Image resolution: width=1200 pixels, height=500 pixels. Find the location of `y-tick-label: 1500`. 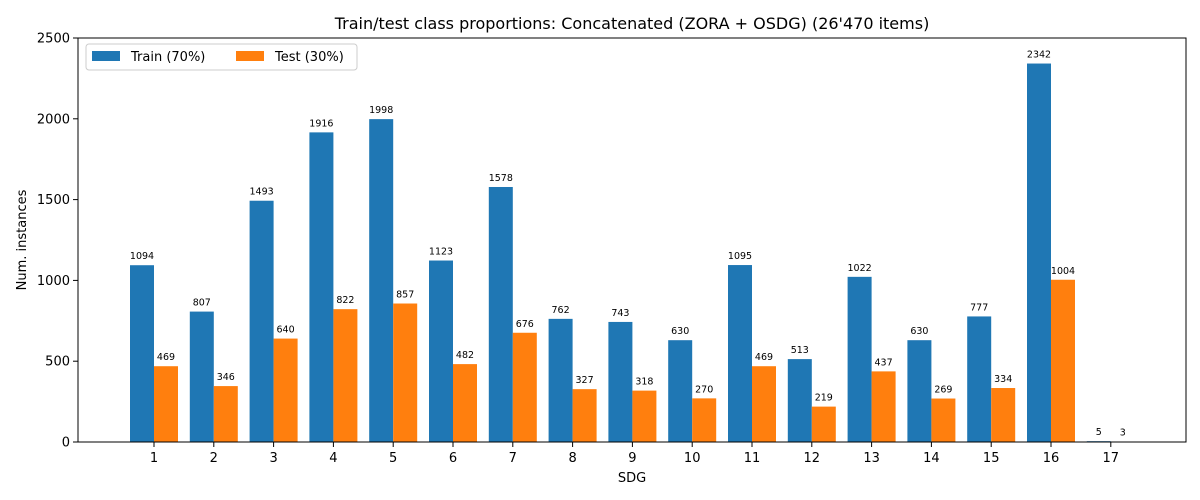

y-tick-label: 1500 is located at coordinates (53, 200).